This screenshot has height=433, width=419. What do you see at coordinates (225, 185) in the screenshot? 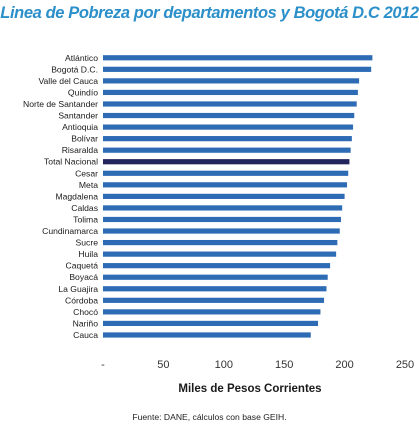
I see `bar-meta` at bounding box center [225, 185].